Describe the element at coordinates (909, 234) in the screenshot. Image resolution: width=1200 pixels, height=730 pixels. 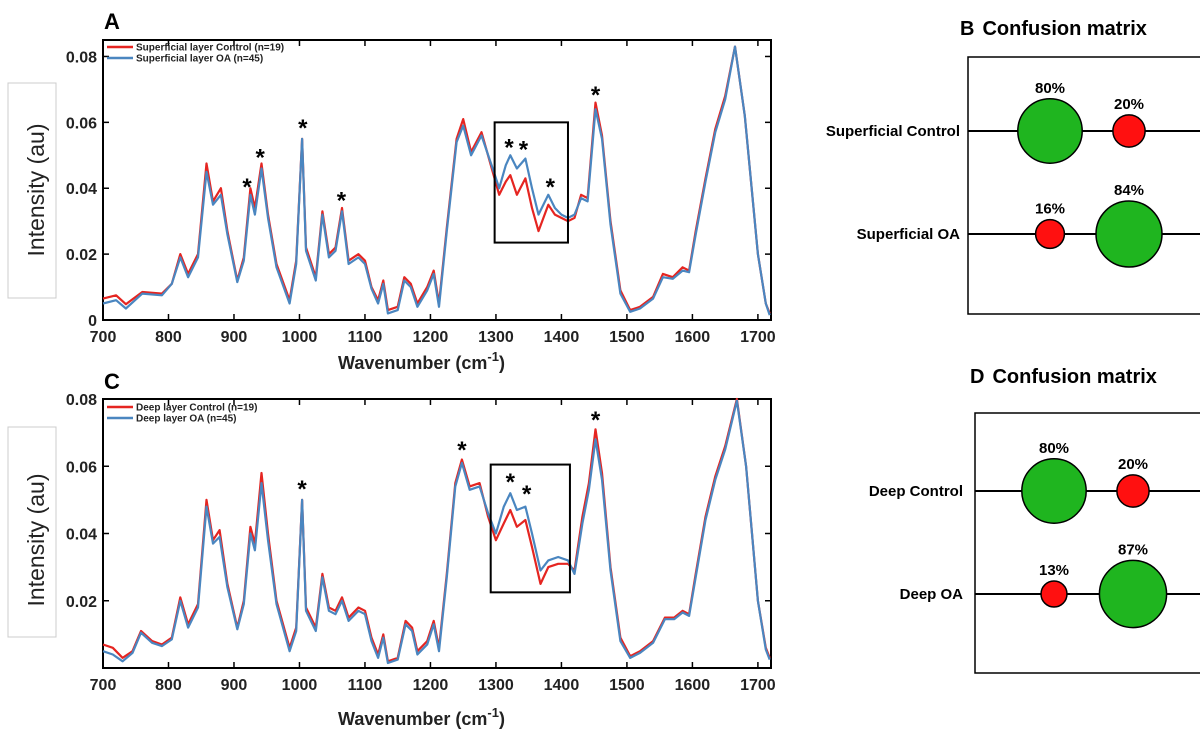
I see `matrix-row-label: Superficial OA` at that location.